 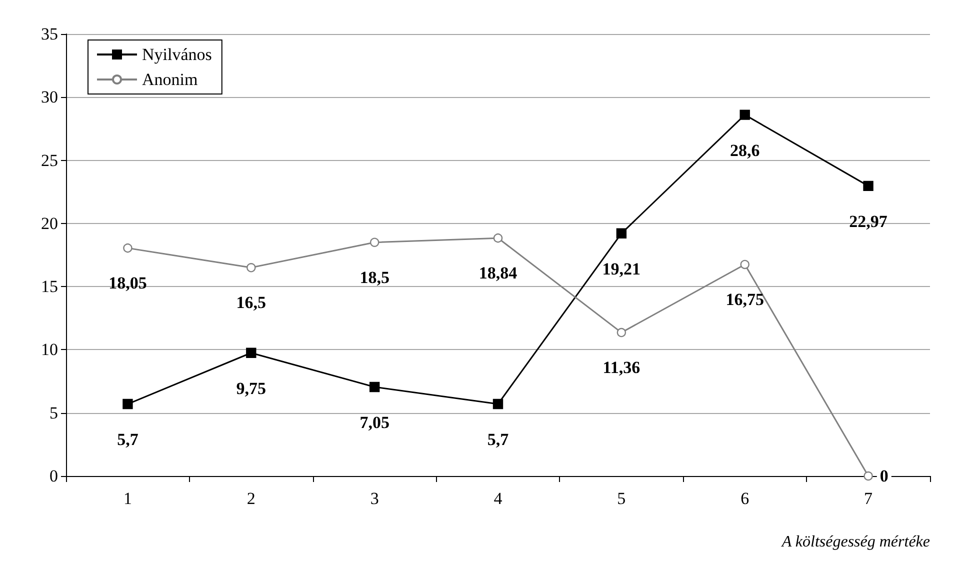 What do you see at coordinates (49, 223) in the screenshot?
I see `y-tick-label: 20` at bounding box center [49, 223].